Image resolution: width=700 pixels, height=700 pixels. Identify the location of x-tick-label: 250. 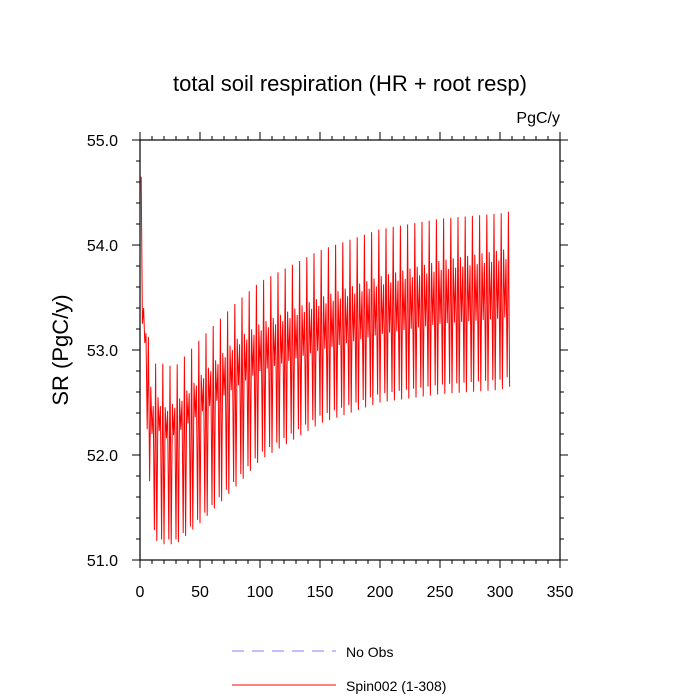
(440, 592).